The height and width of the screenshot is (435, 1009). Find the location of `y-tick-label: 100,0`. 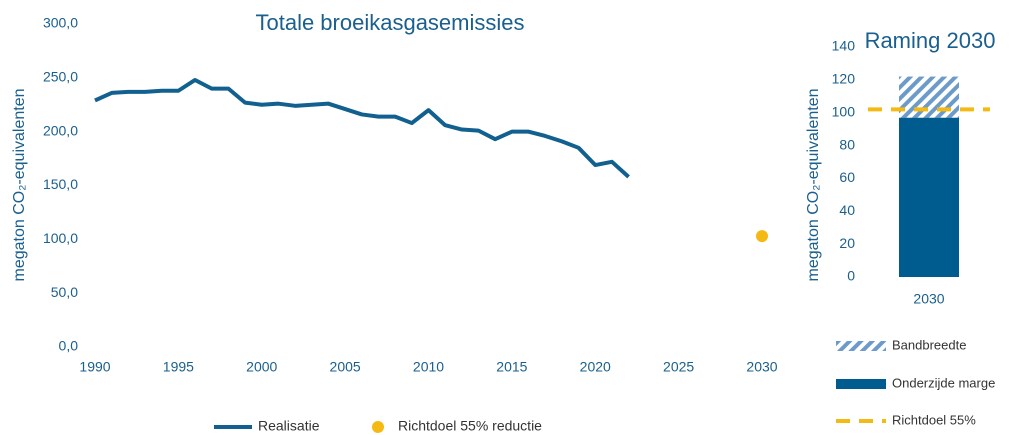

y-tick-label: 100,0 is located at coordinates (60, 238).